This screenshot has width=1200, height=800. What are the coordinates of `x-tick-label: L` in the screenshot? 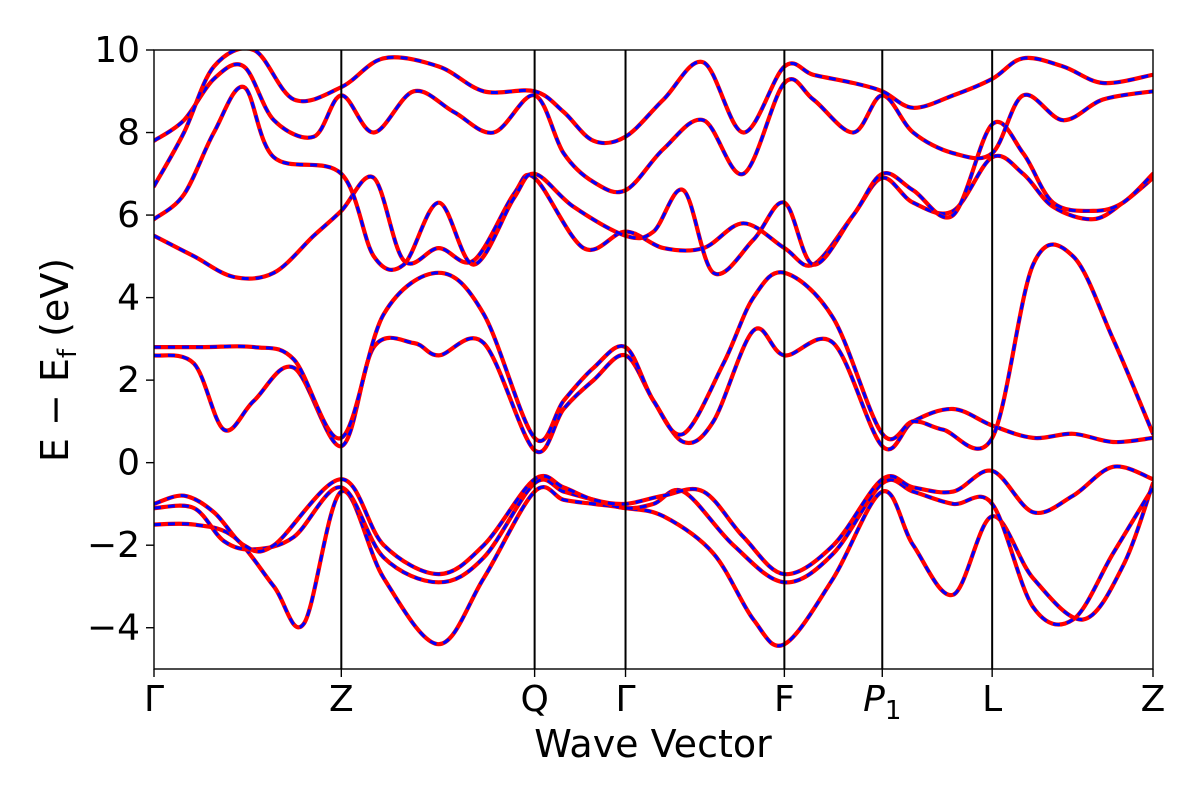 It's located at (992, 699).